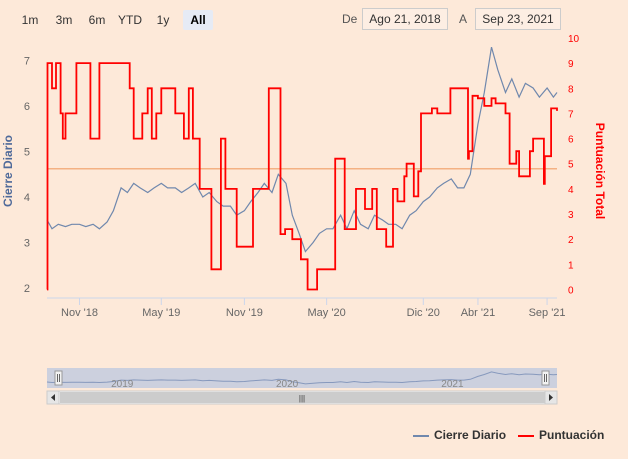  What do you see at coordinates (198, 20) in the screenshot?
I see `range-button-all: All` at bounding box center [198, 20].